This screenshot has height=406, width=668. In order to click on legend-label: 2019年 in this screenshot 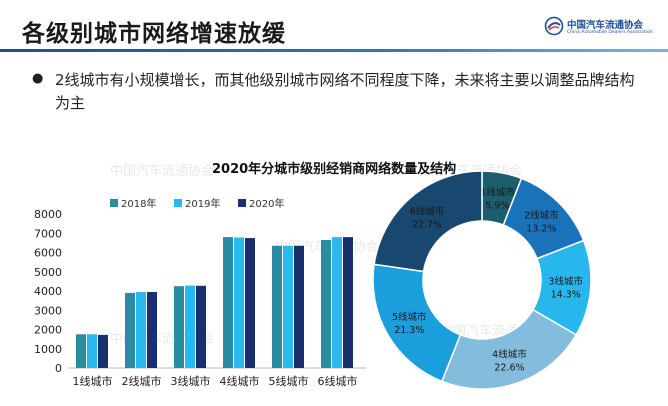, I will do `click(202, 203)`.